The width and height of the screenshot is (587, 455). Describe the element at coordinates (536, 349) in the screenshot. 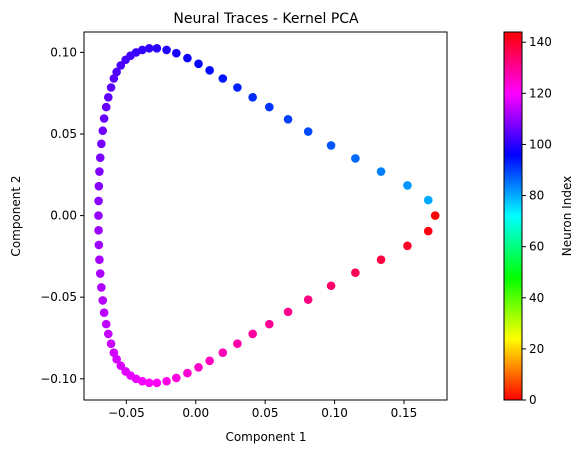

I see `colorbar-tick-label: 20` at that location.